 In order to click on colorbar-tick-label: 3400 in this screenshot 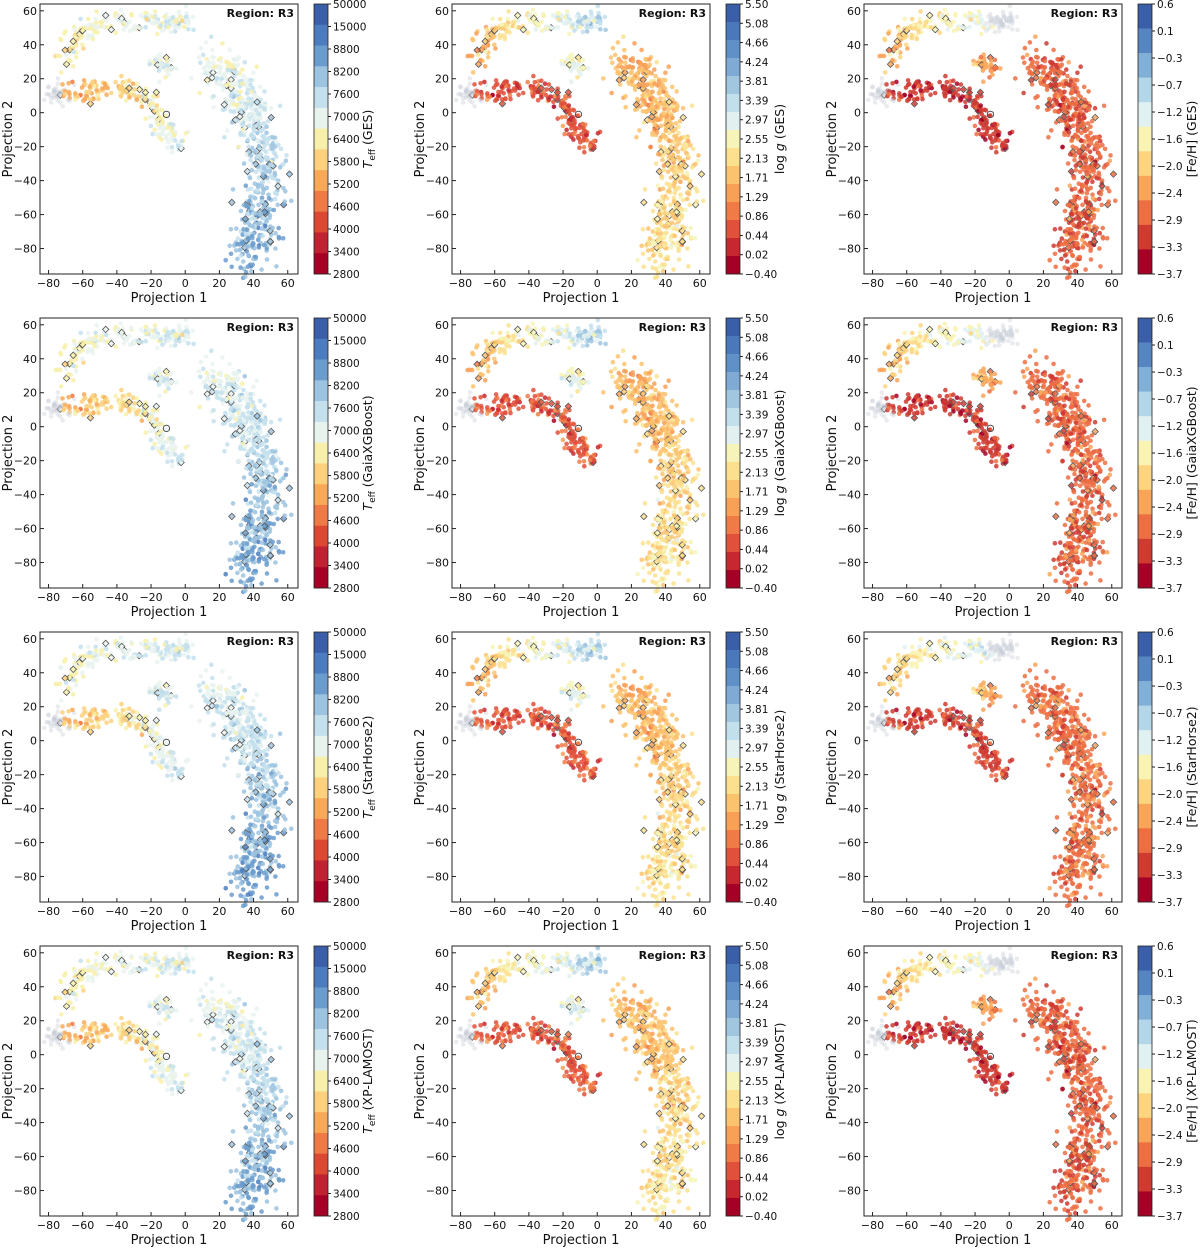, I will do `click(346, 253)`.